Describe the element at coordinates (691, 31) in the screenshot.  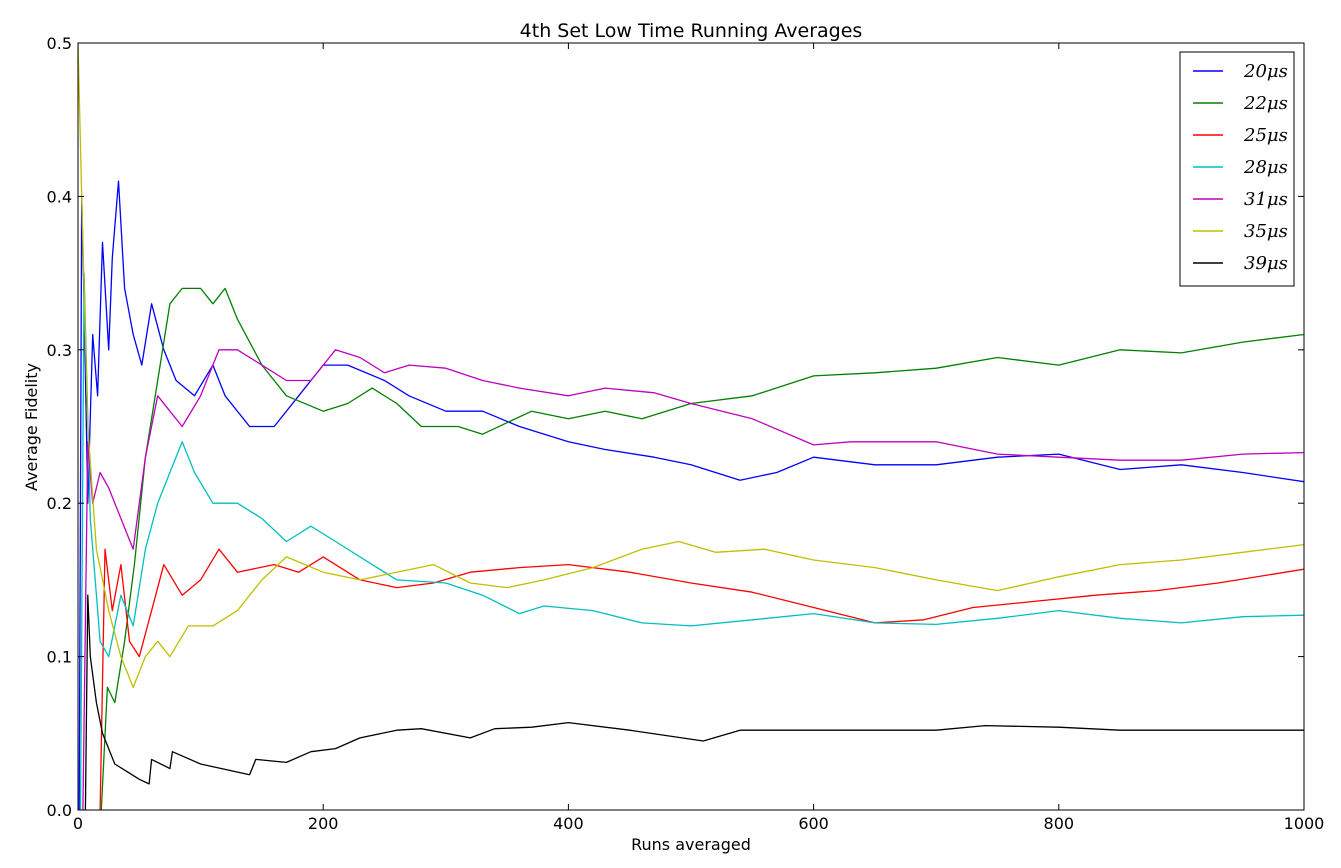
I see `chart-title: 4th Set Low Time Running Averages` at that location.